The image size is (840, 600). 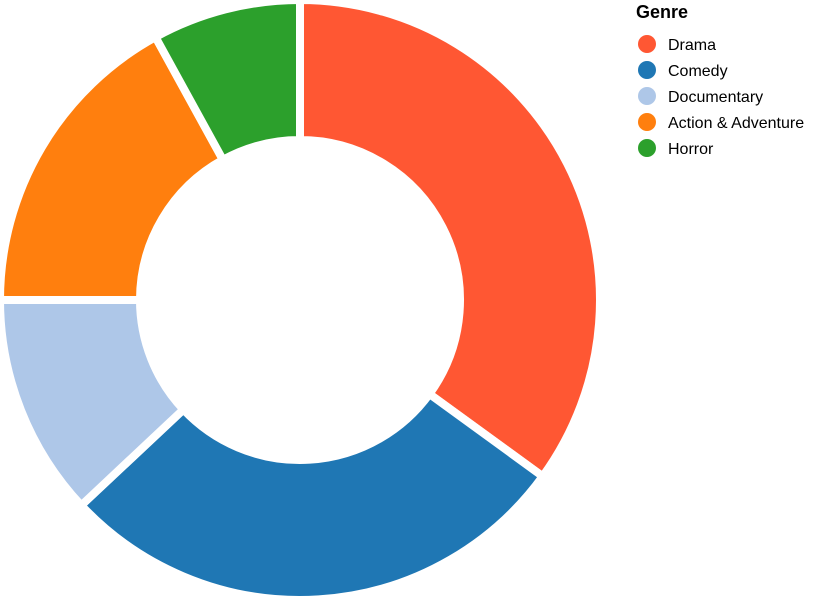 I want to click on legend-item-comedy: Comedy, so click(x=683, y=70).